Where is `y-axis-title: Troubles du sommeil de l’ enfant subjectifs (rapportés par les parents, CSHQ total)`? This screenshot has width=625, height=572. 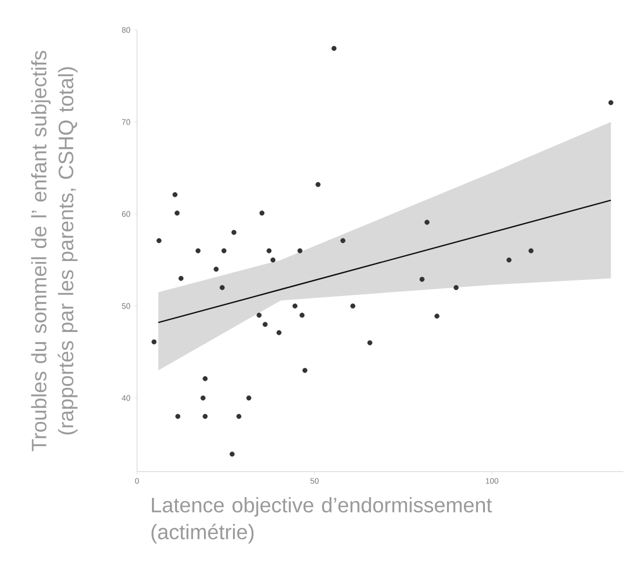 y-axis-title: Troubles du sommeil de l’ enfant subjectifs (rapportés par les parents, CSHQ total) is located at coordinates (54, 251).